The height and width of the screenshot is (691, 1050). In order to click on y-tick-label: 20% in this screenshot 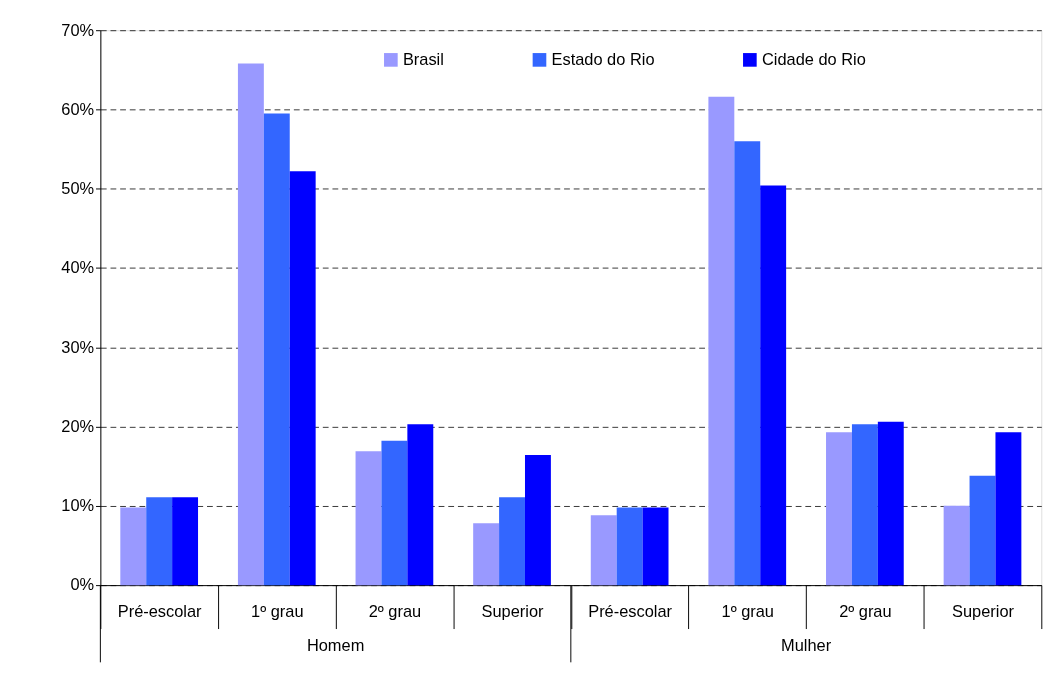, I will do `click(78, 425)`.